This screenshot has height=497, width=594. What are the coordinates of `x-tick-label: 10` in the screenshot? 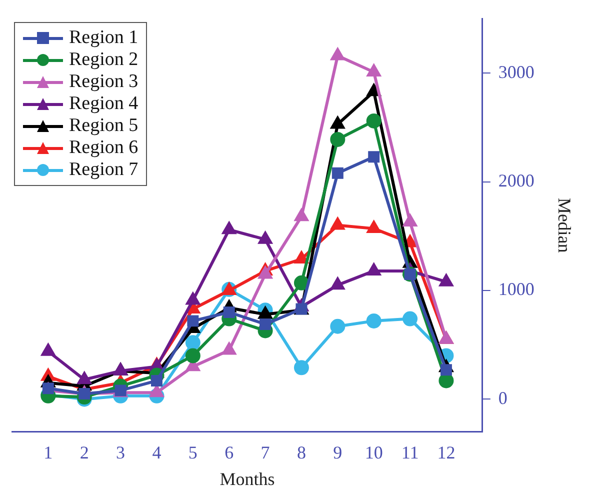 It's located at (373, 452).